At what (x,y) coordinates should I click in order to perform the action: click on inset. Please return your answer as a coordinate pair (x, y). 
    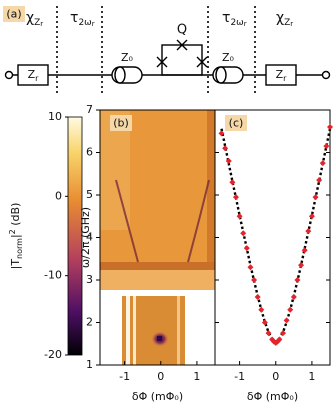
    Looking at the image, I should click on (153, 330).